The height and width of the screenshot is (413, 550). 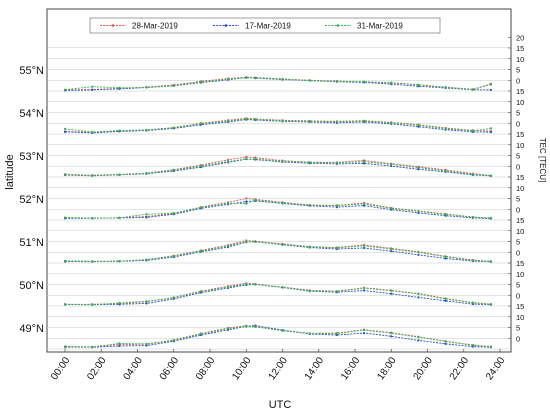 I want to click on x-tick-label: 00:00, so click(x=61, y=368).